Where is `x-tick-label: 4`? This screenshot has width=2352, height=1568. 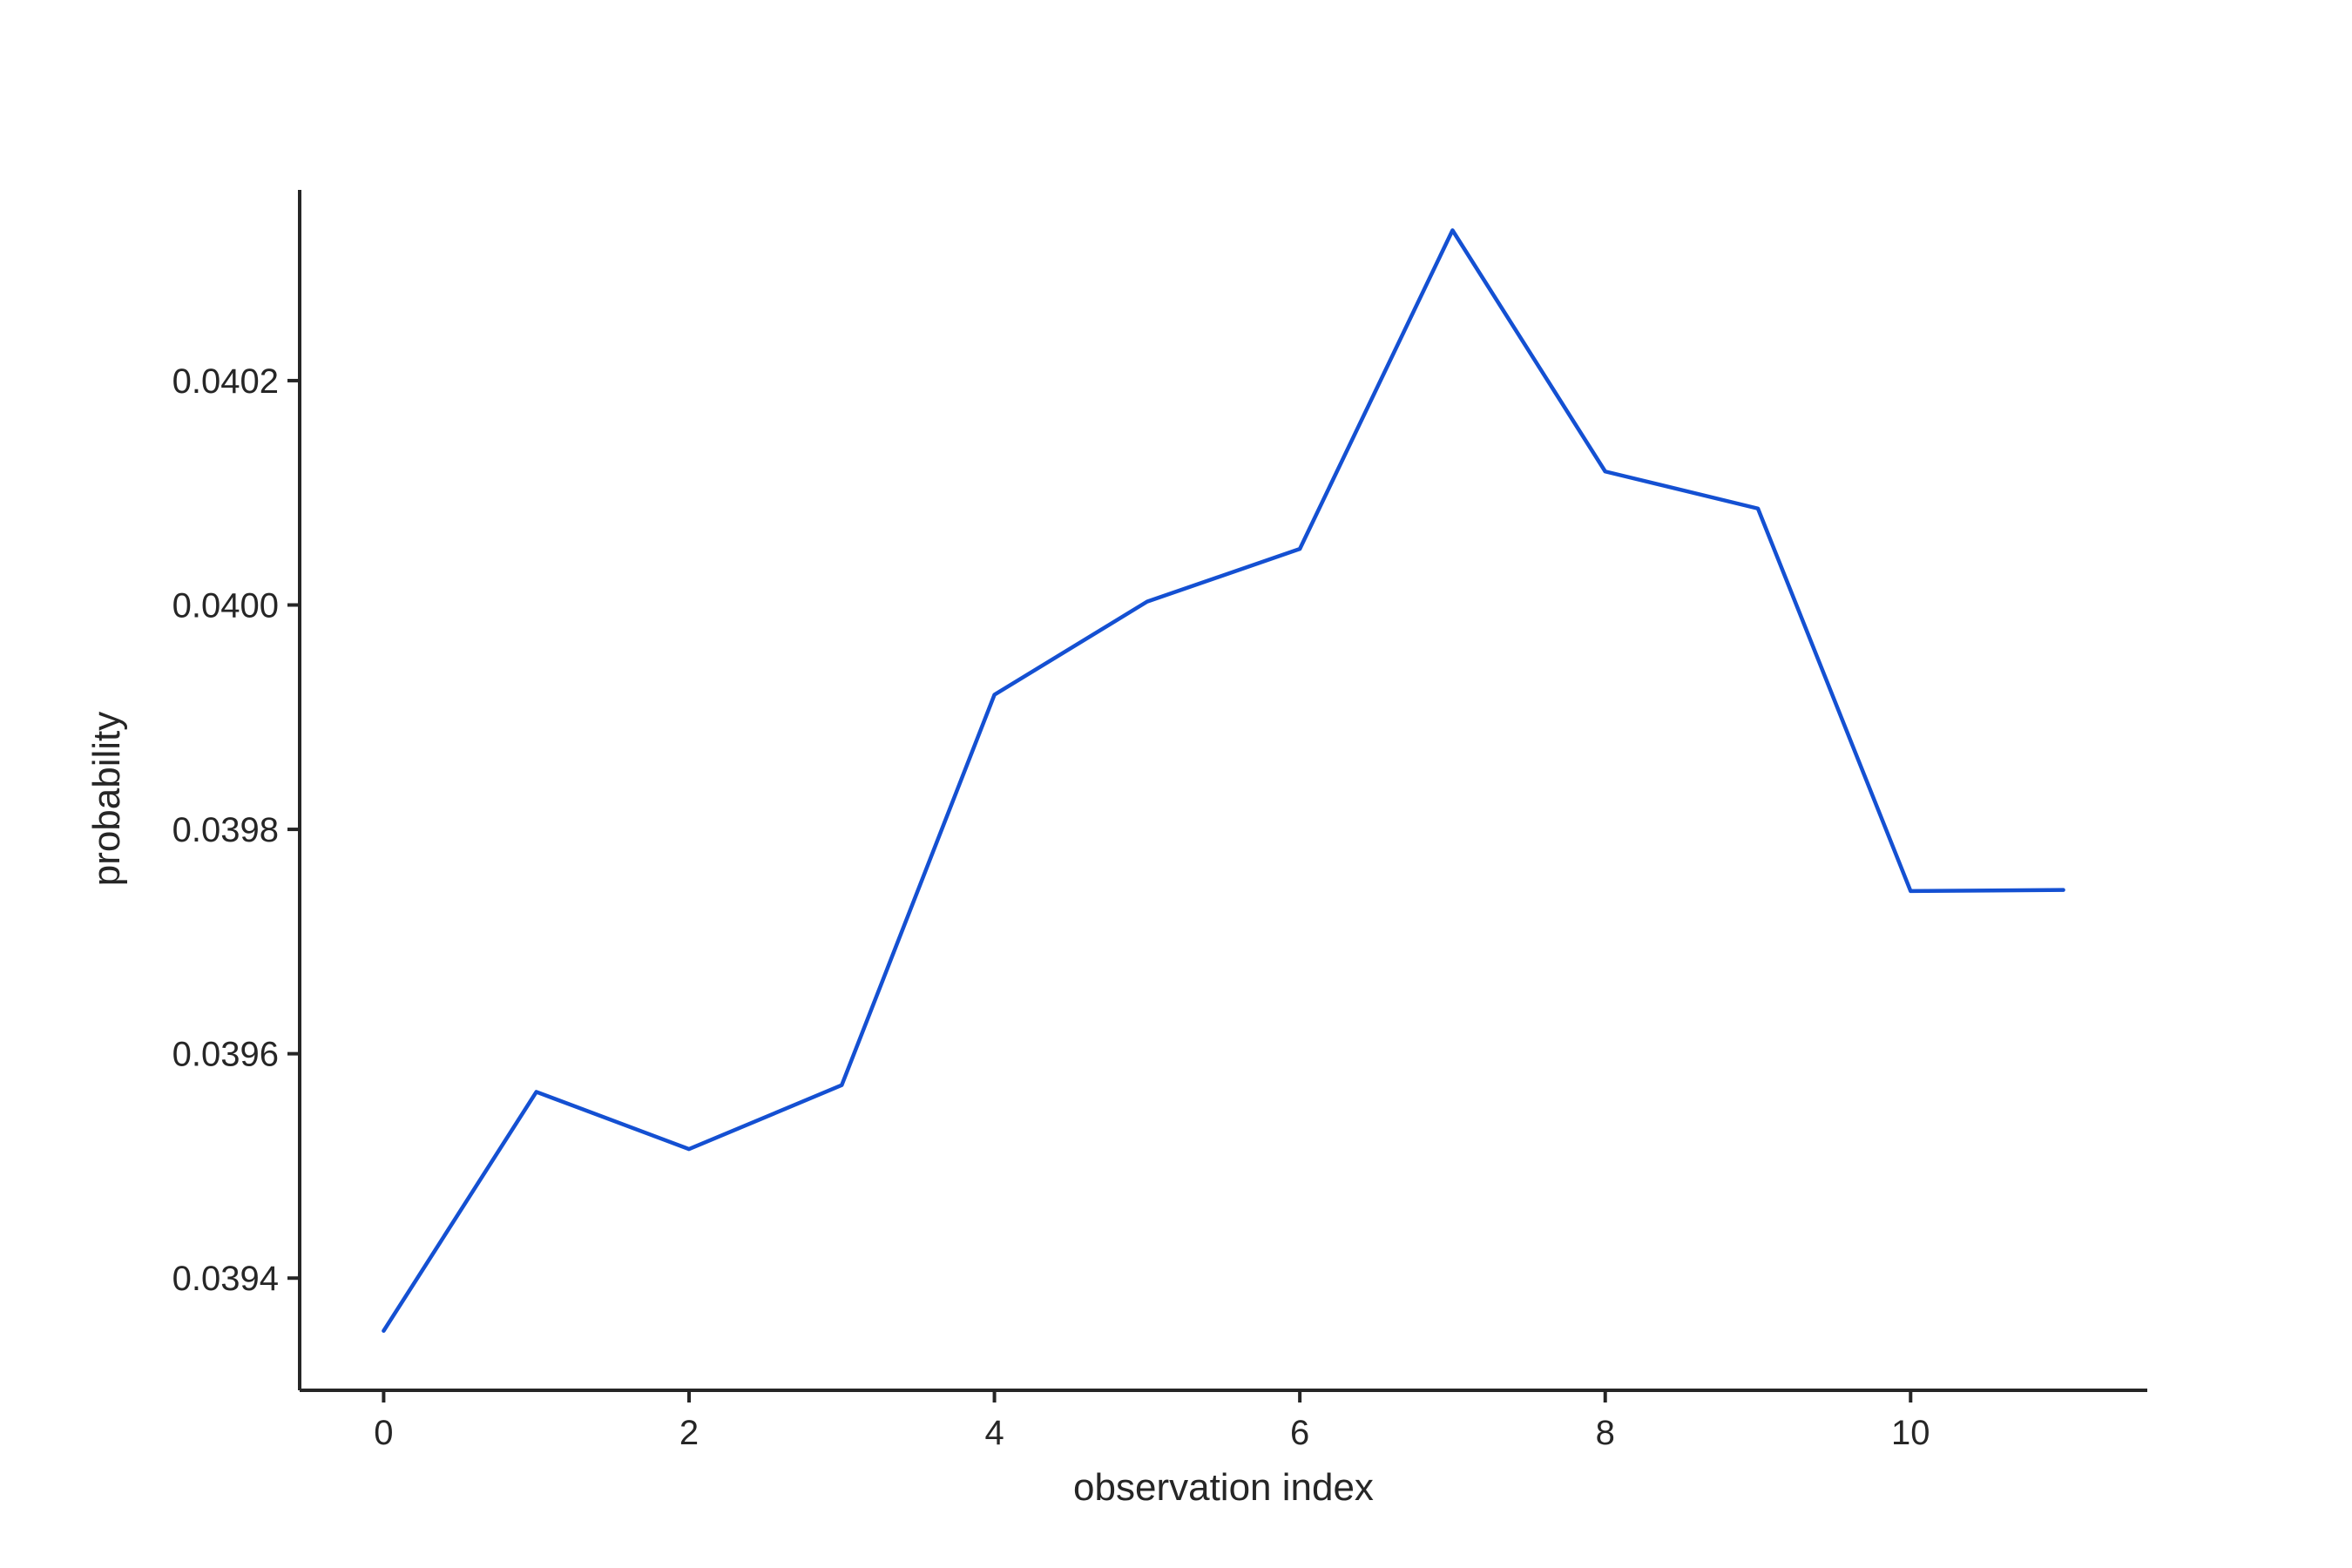 x-tick-label: 4 is located at coordinates (994, 1433).